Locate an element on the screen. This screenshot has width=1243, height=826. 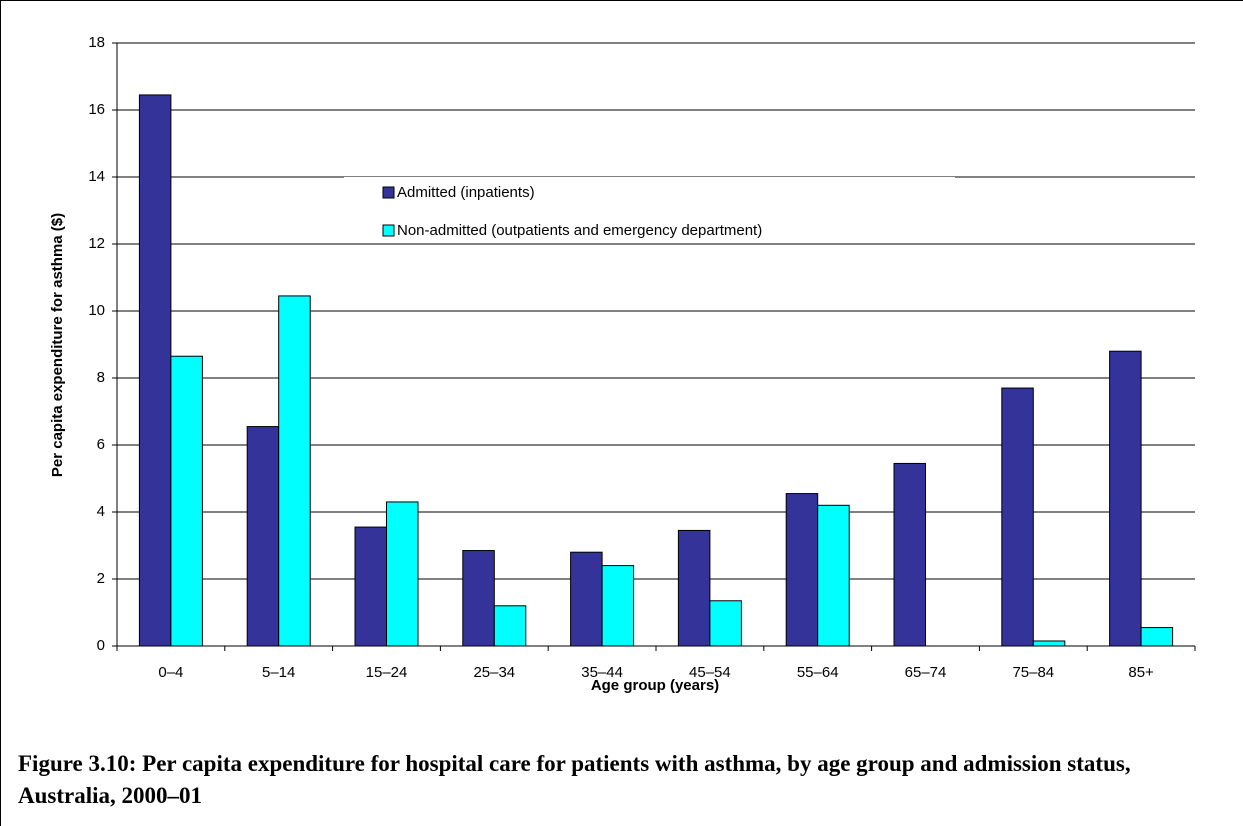
y-tick-label: 6 is located at coordinates (101, 444).